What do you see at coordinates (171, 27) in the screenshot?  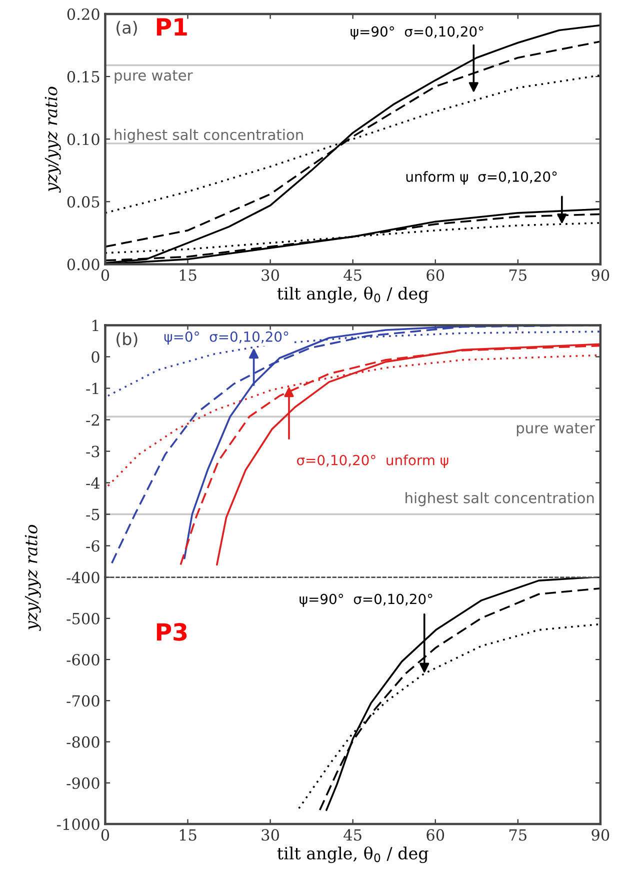 I see `annotation: P1` at bounding box center [171, 27].